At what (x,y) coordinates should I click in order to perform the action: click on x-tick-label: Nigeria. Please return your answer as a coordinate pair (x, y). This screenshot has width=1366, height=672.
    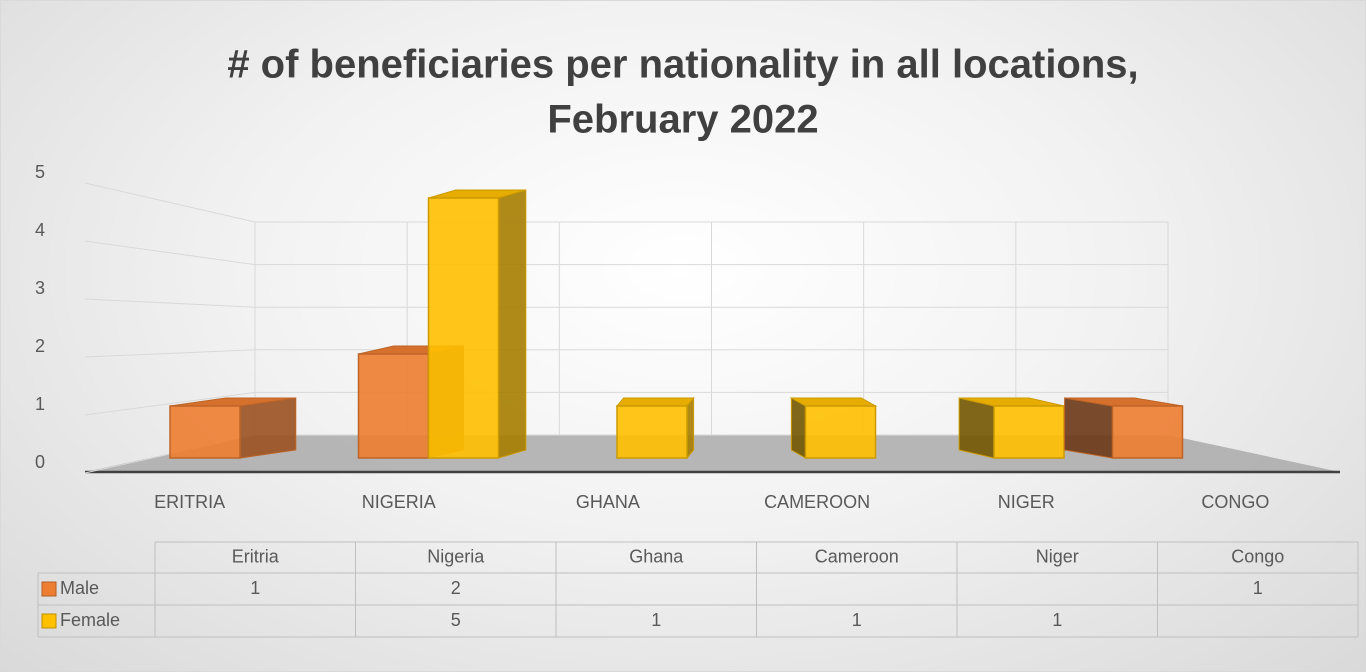
    Looking at the image, I should click on (399, 502).